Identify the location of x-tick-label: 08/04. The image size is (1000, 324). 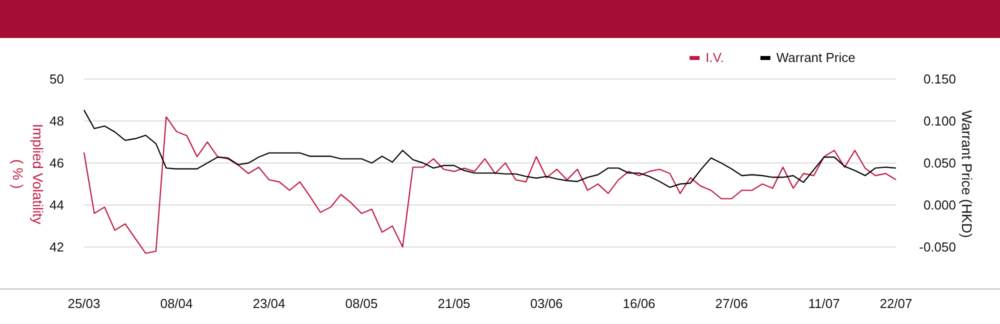
(176, 303).